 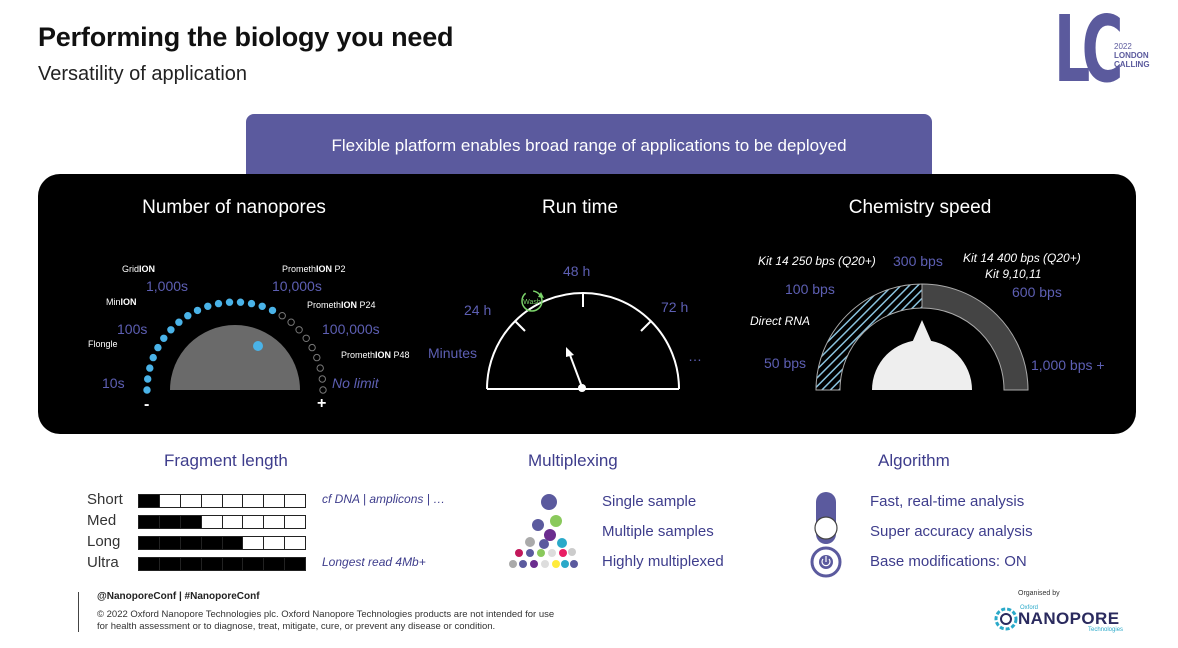 What do you see at coordinates (1106, 630) in the screenshot?
I see `nanopore-logo-suffix: Technologies` at bounding box center [1106, 630].